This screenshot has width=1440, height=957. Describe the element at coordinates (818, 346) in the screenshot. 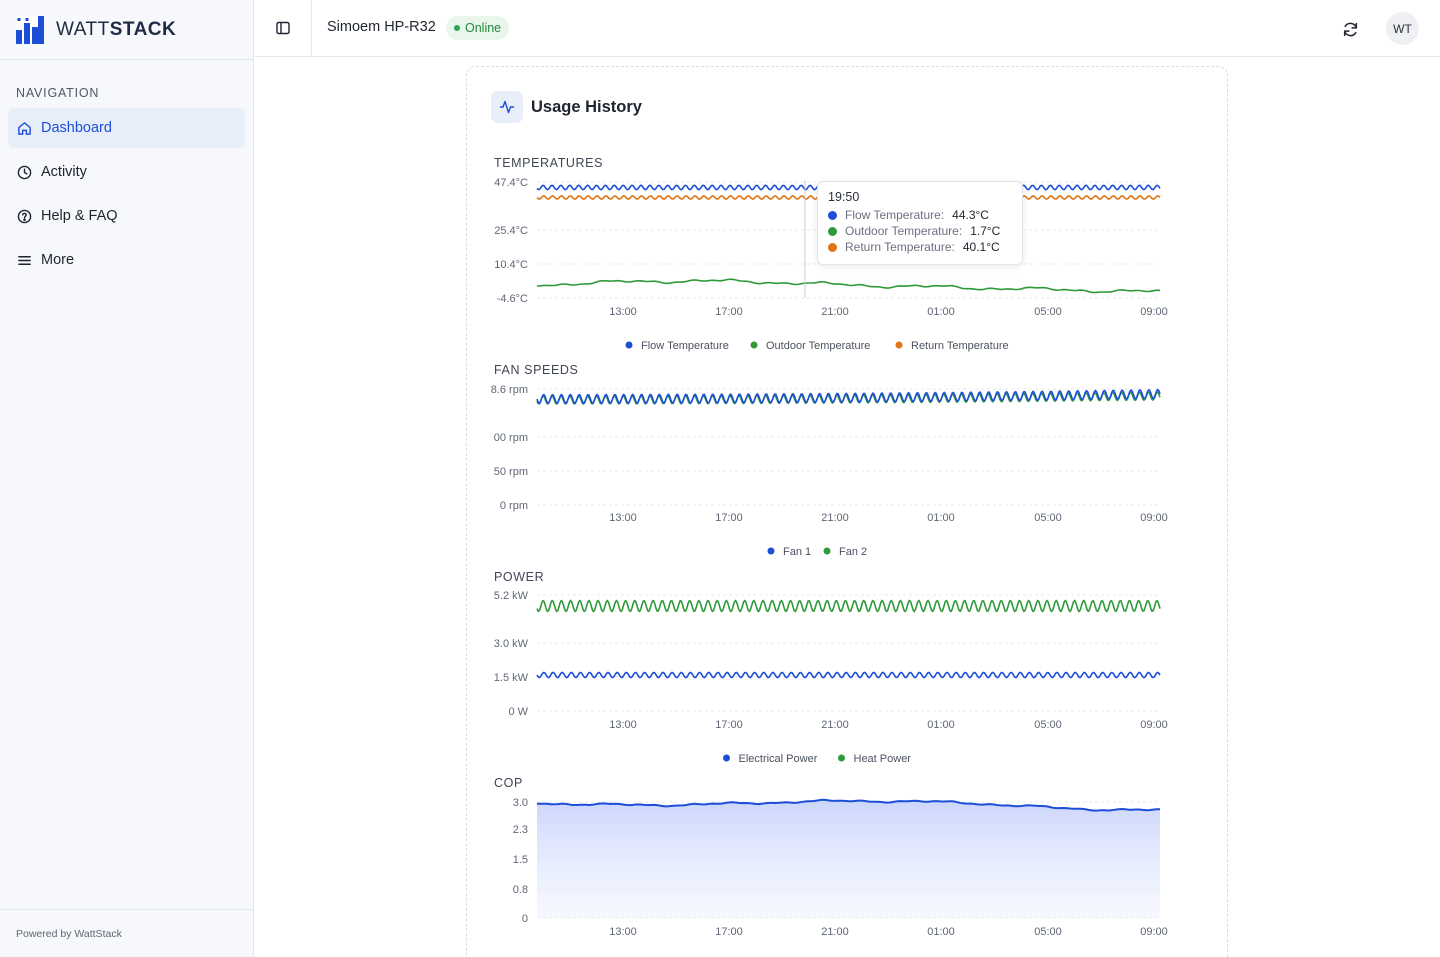

I see `legend-item: Outdoor Temperature` at that location.